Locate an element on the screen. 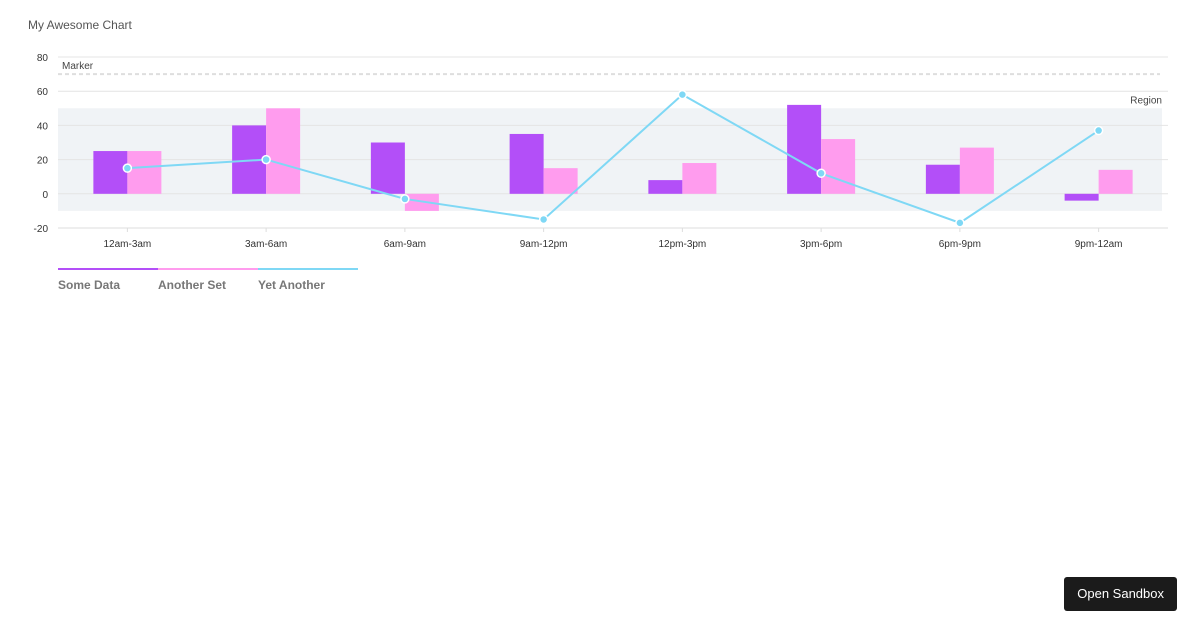 This screenshot has width=1200, height=630. legend: Some Data Another Set Yet Another is located at coordinates (208, 280).